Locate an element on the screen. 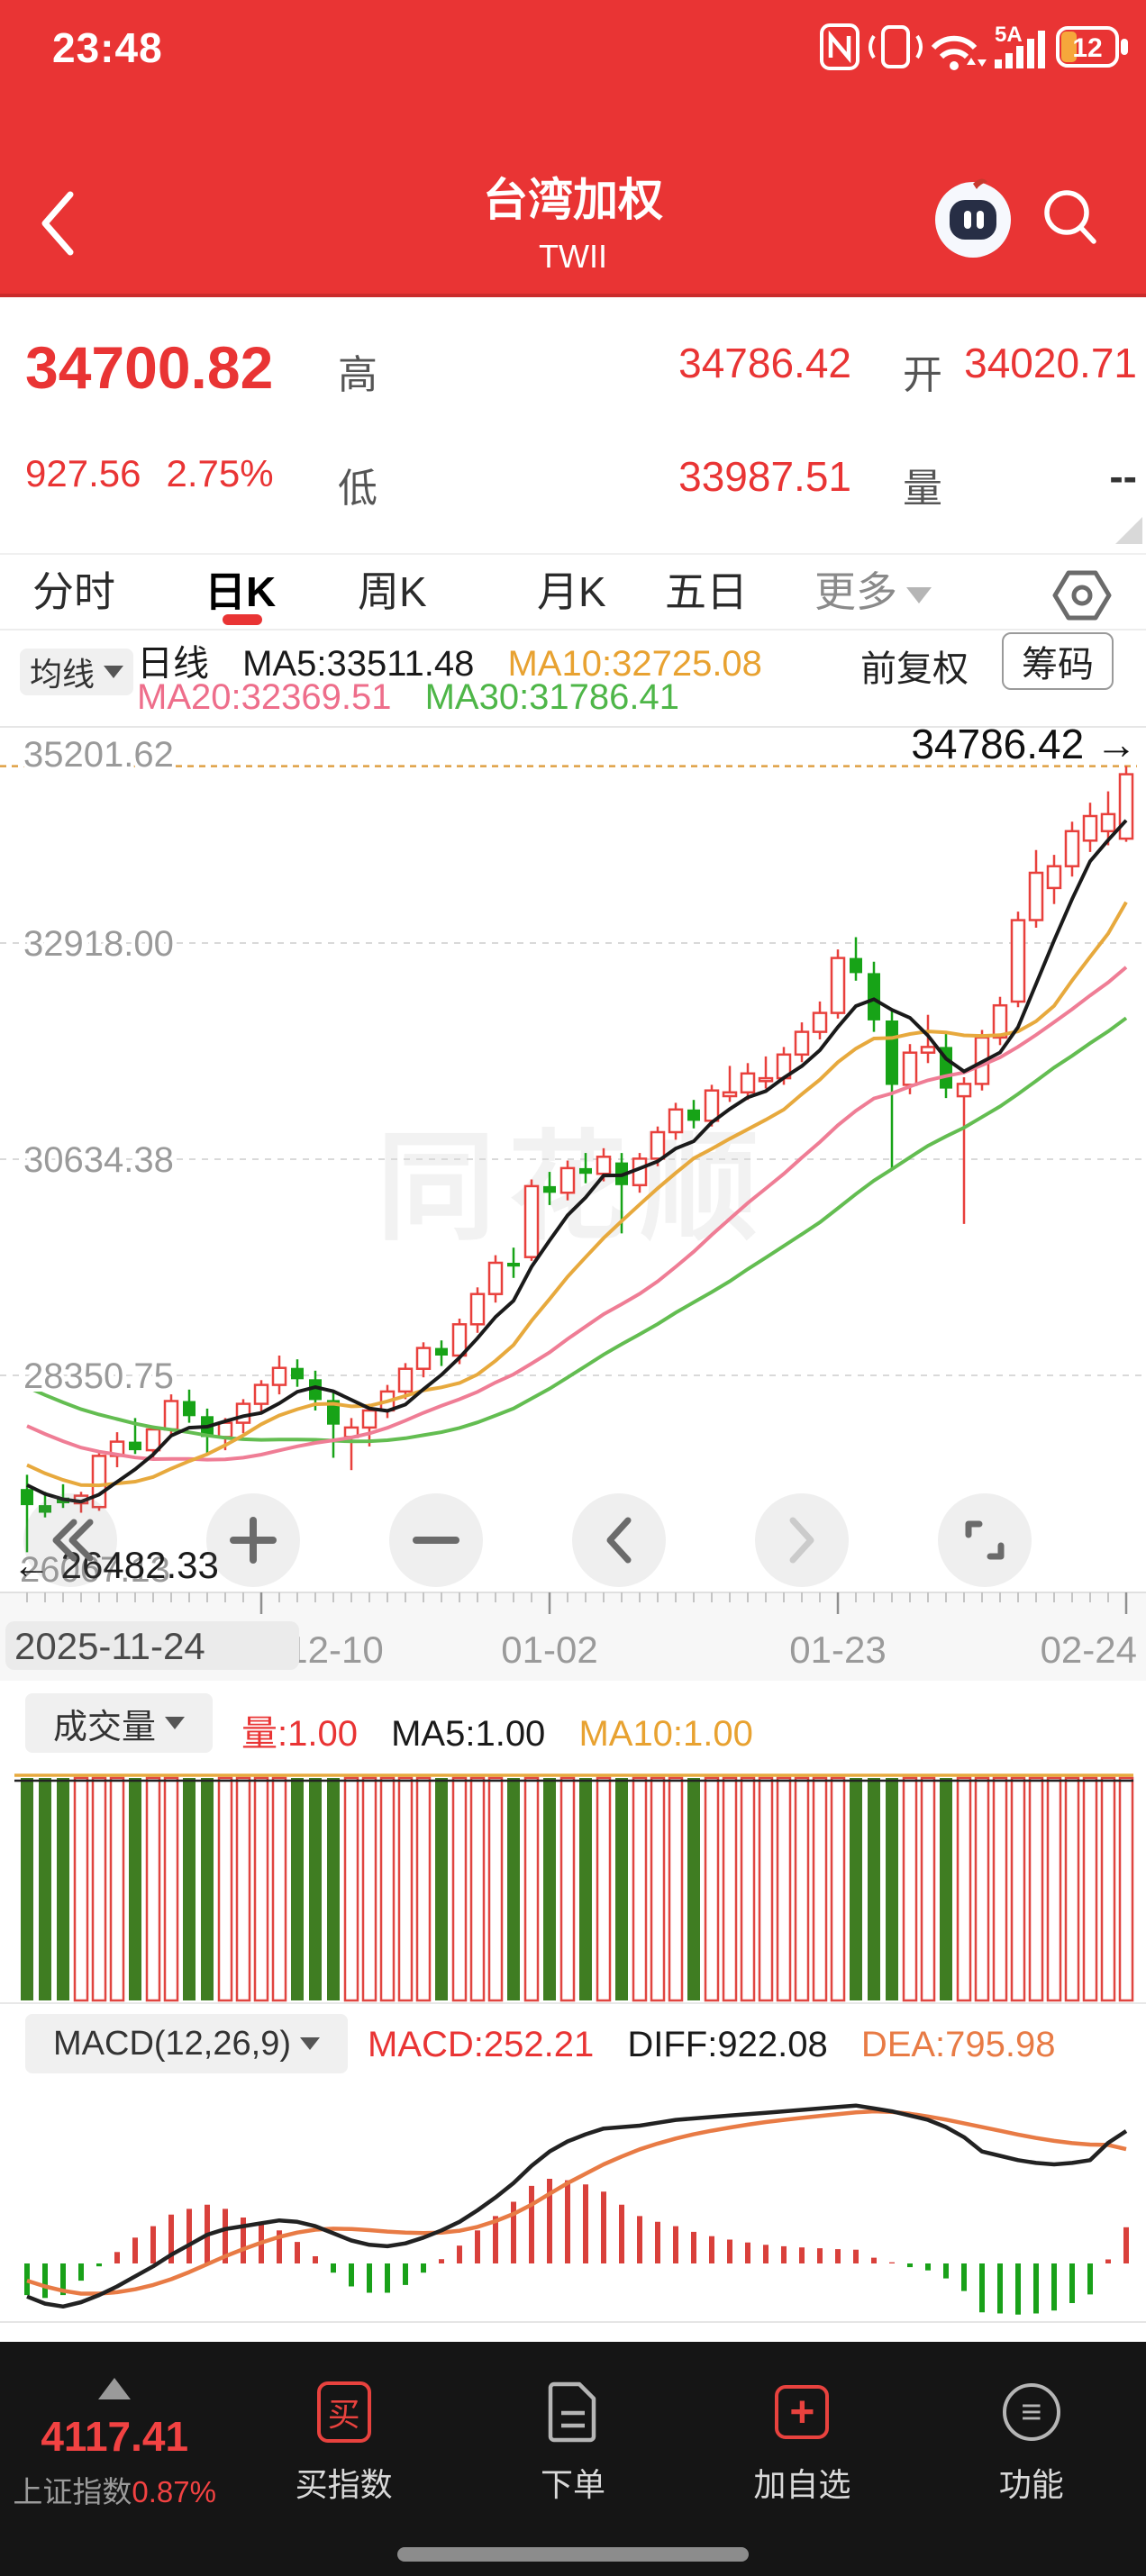 This screenshot has width=1146, height=2576. nfc-icon is located at coordinates (840, 47).